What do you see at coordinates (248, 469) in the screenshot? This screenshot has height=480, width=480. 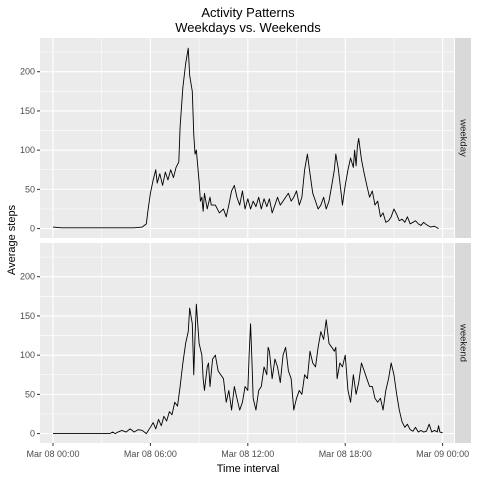 I see `x-axis-title: Time interval` at bounding box center [248, 469].